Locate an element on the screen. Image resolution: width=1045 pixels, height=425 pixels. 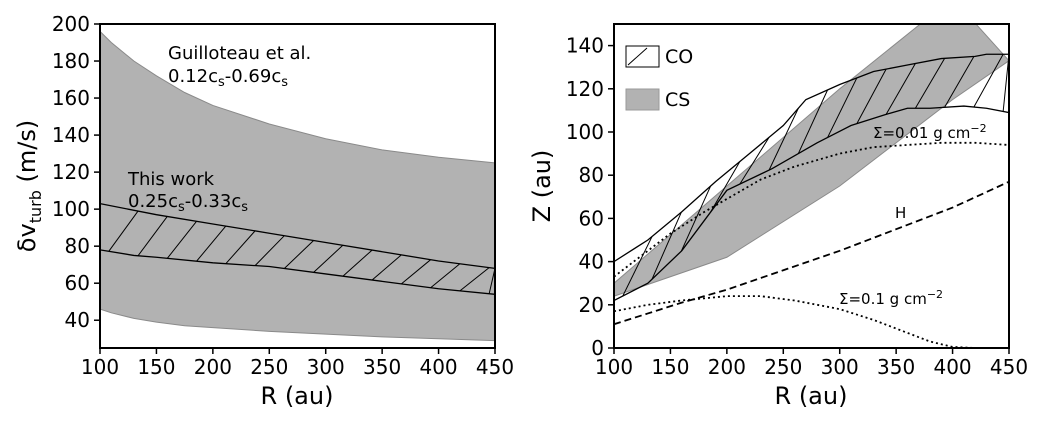
sigma-01-label: Σ=0.1 g cm−2 is located at coordinates (891, 298).